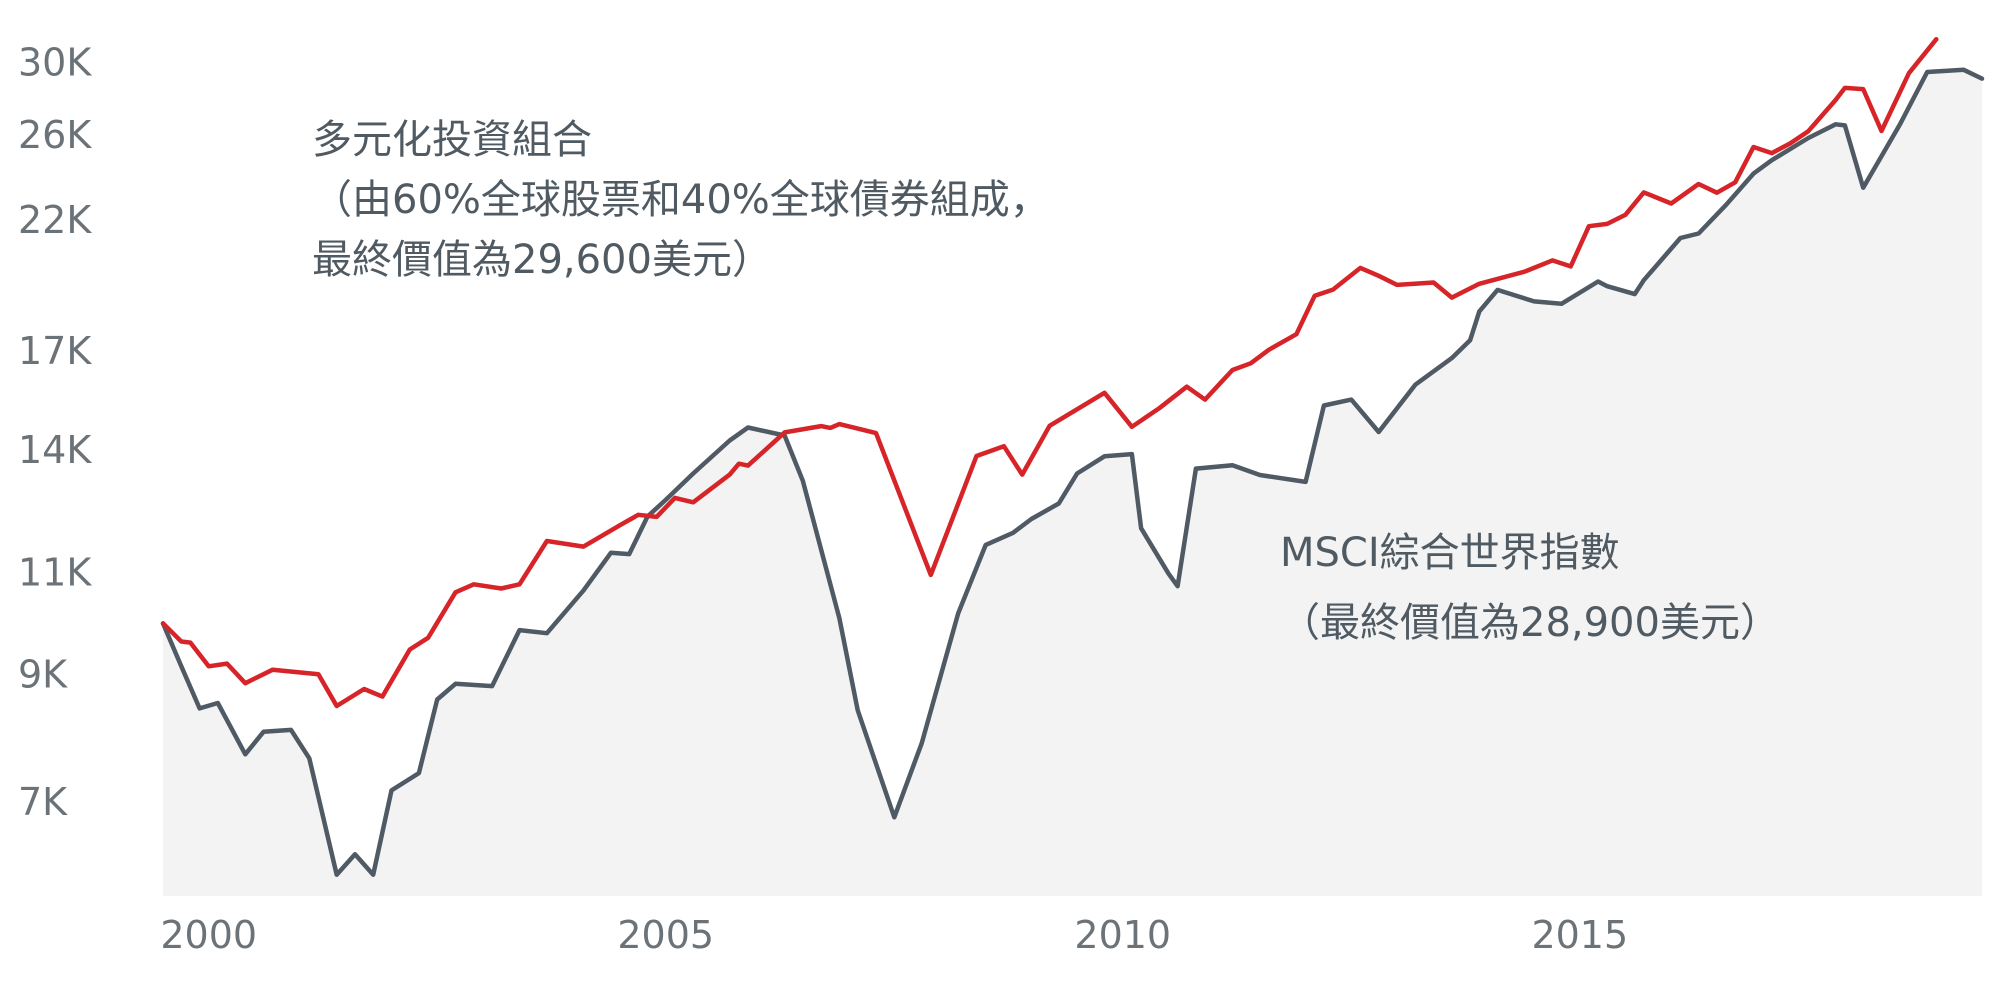  Describe the element at coordinates (55, 62) in the screenshot. I see `y-tick-label: 30K` at that location.